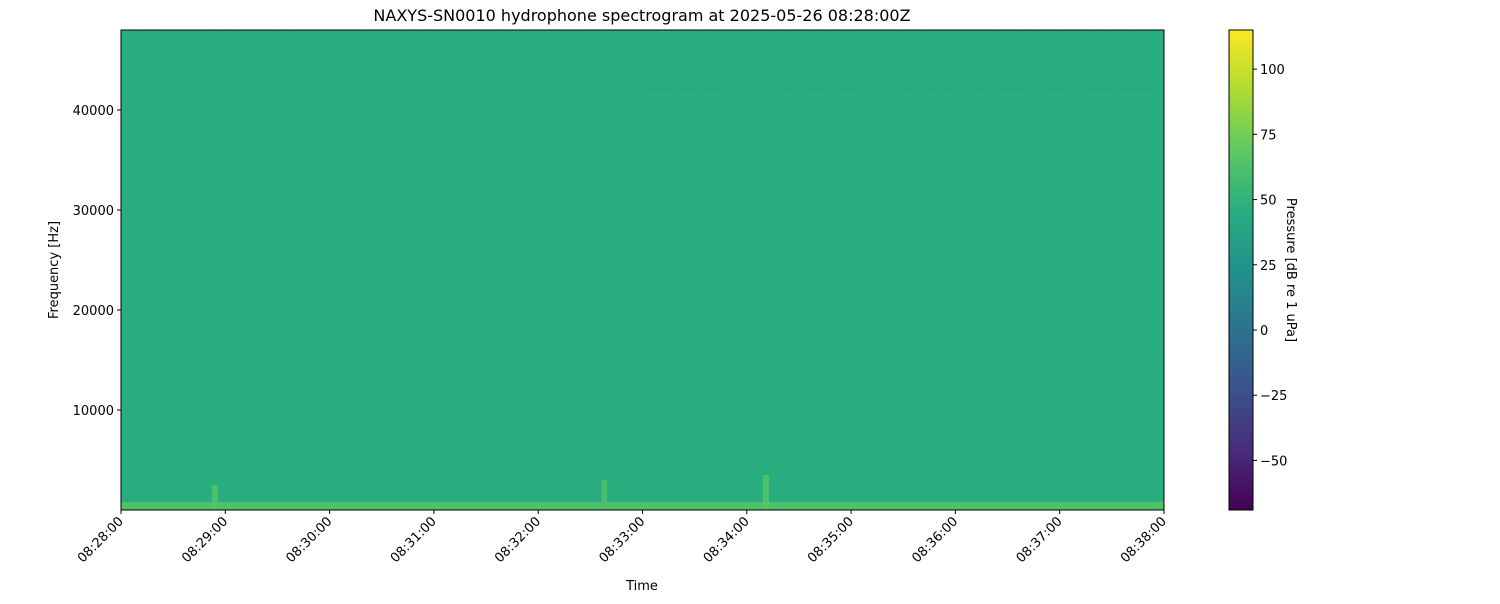 The width and height of the screenshot is (1500, 604). I want to click on x-tick-label: 08:31:00, so click(414, 540).